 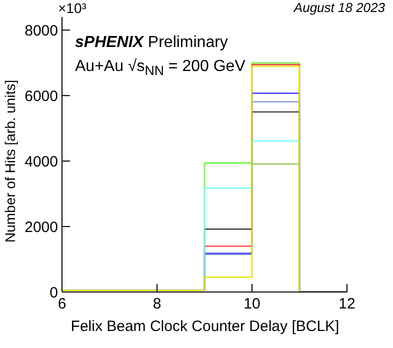 What do you see at coordinates (160, 68) in the screenshot?
I see `annotation: Au+Au √s$_{NN}$ = 200 GeV` at bounding box center [160, 68].